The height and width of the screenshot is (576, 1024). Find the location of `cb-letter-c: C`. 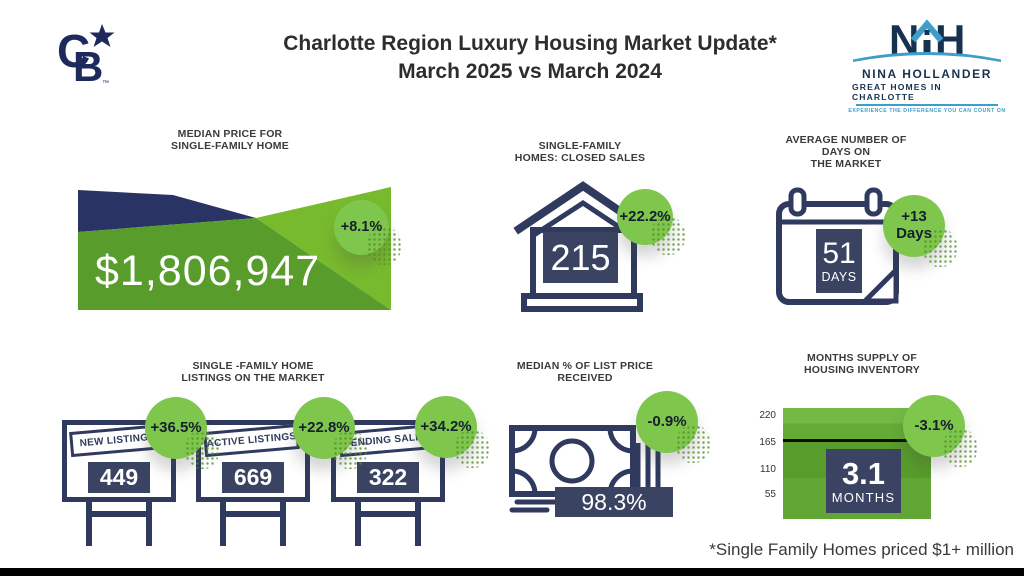

cb-letter-c: C is located at coordinates (73, 51).